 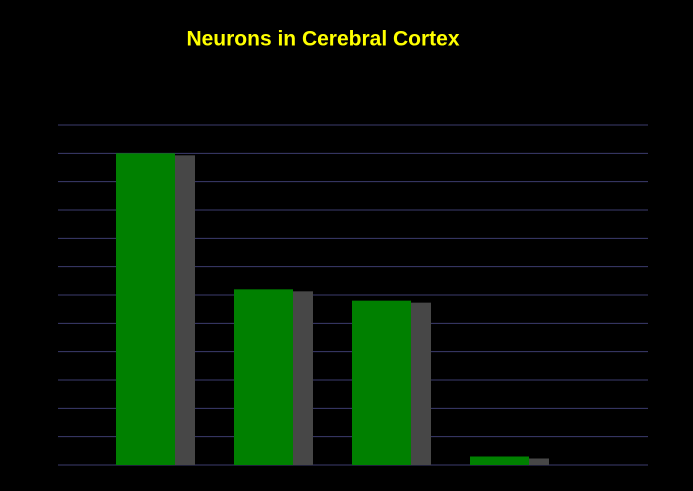 What do you see at coordinates (322, 39) in the screenshot?
I see `chart-title: Neurons in Cerebral Cortex` at bounding box center [322, 39].